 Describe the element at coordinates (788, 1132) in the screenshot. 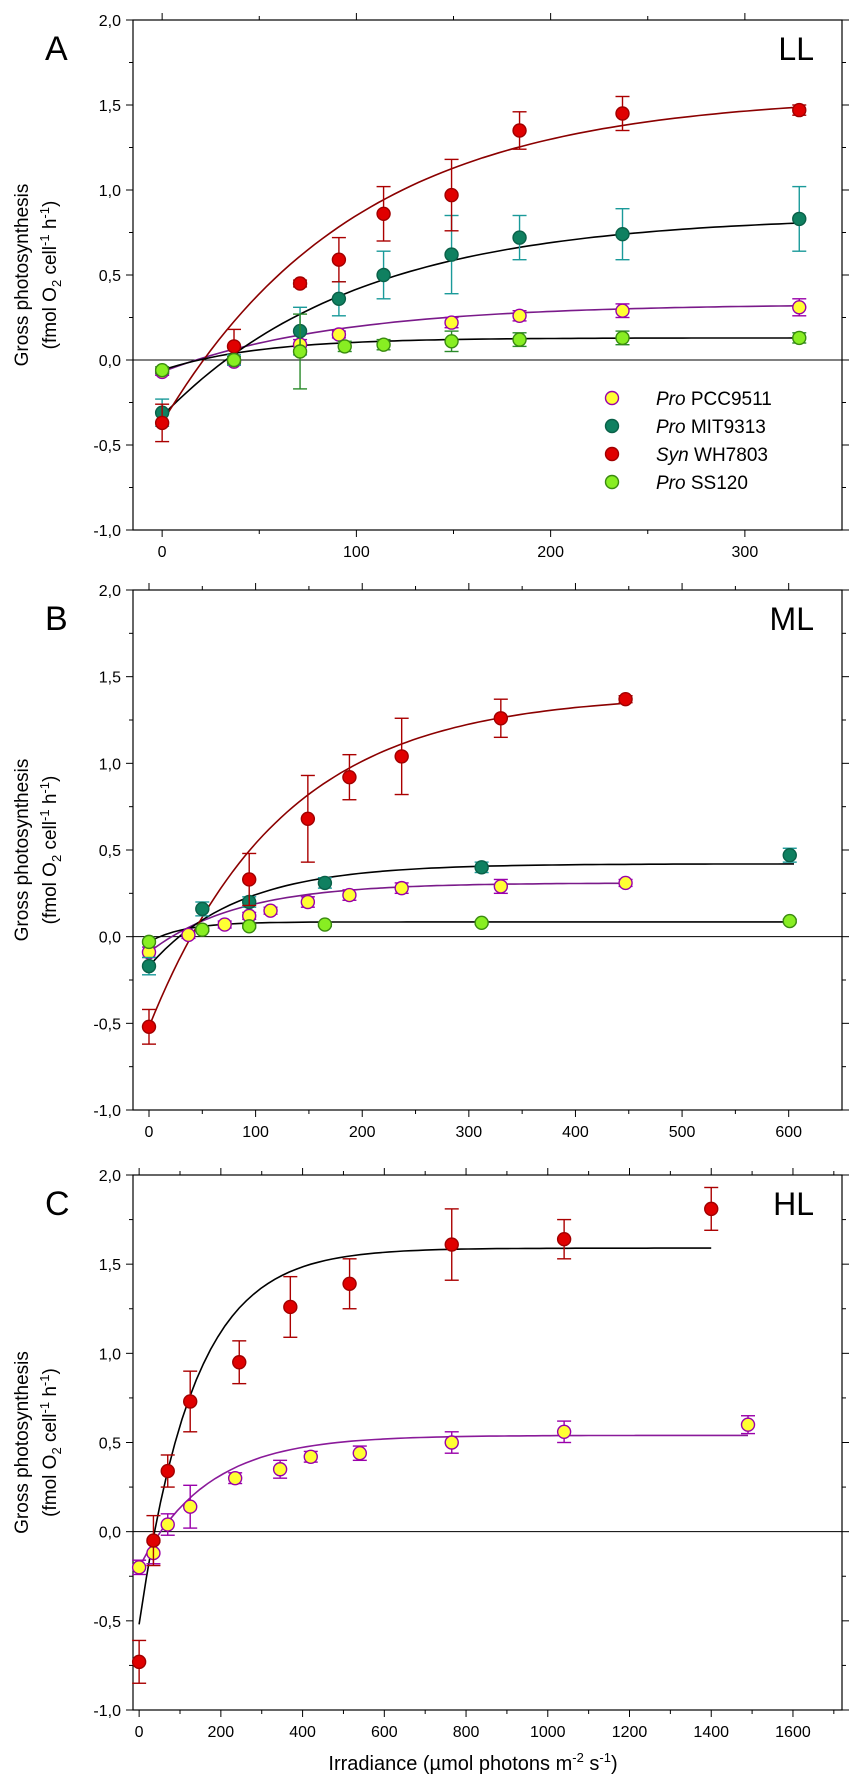

I see `x-tick-label: 600` at that location.